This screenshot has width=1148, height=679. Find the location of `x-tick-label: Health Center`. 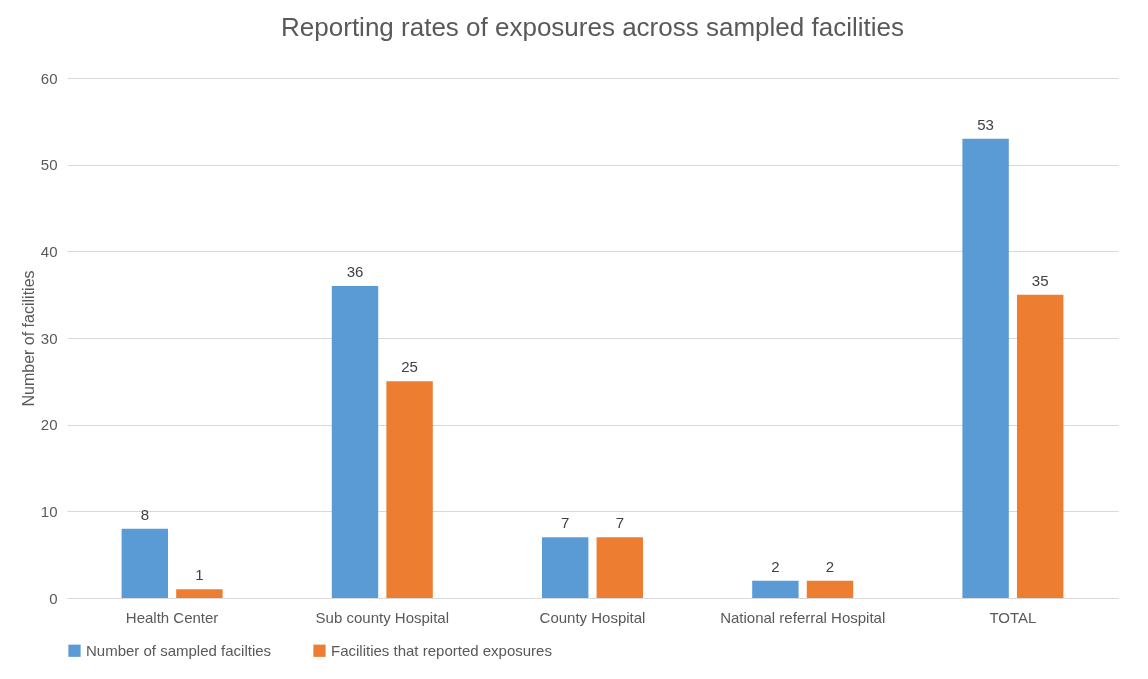

x-tick-label: Health Center is located at coordinates (172, 617).